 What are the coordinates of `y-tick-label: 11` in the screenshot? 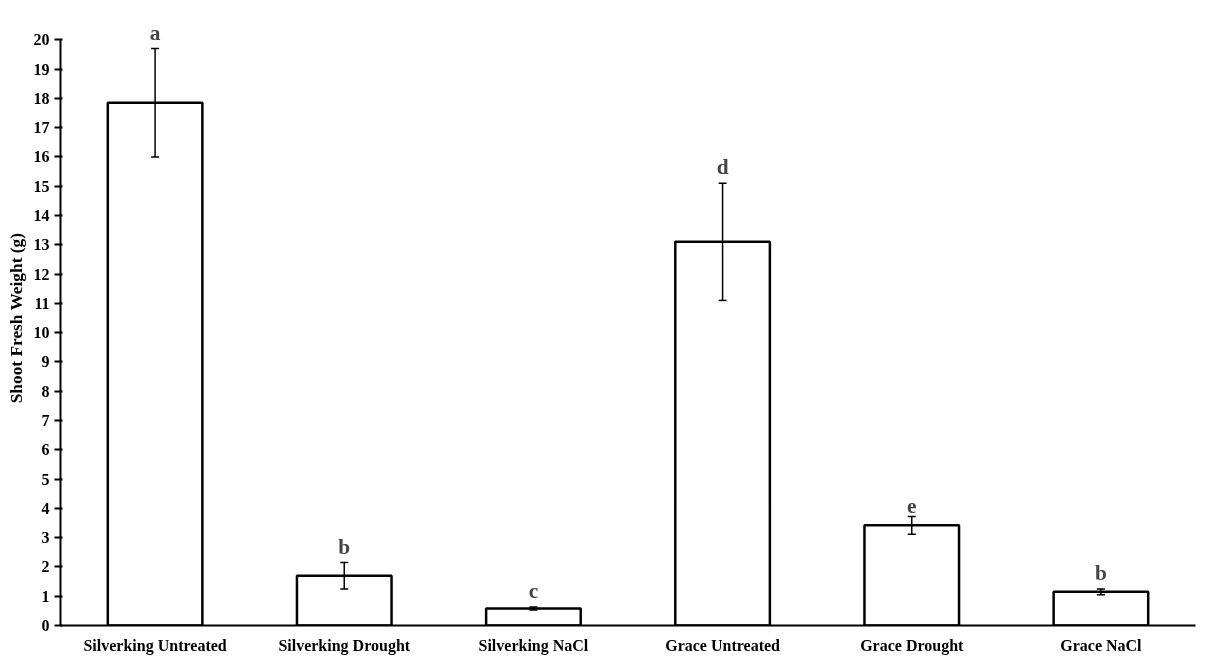 It's located at (42, 303).